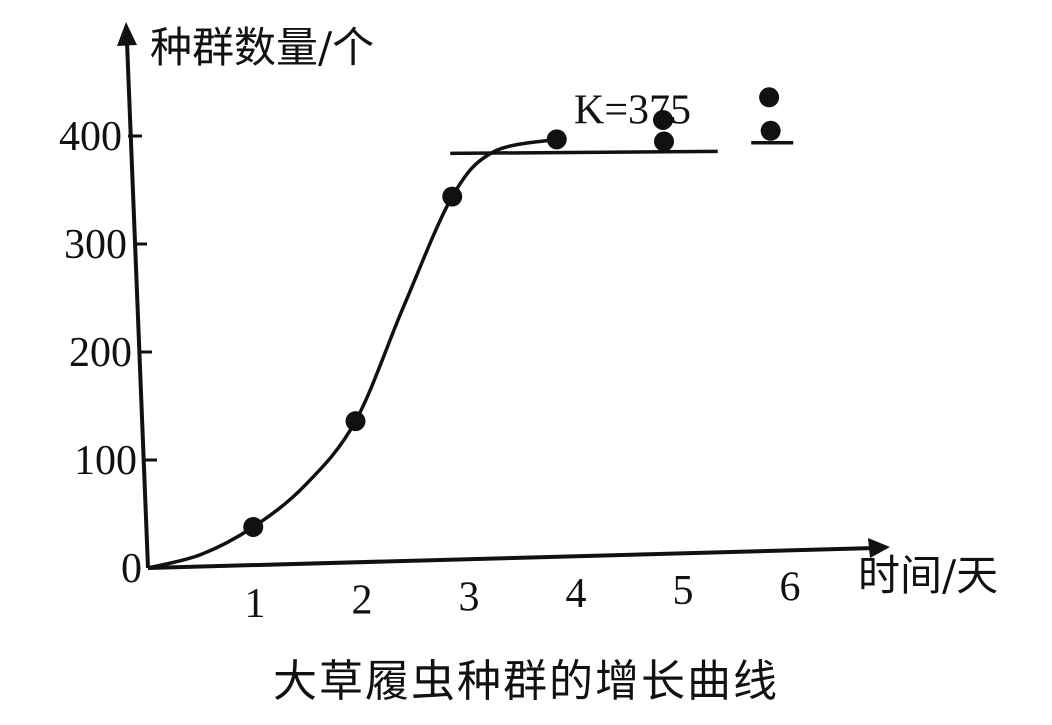  I want to click on y-axis-arrow, so click(127, 34).